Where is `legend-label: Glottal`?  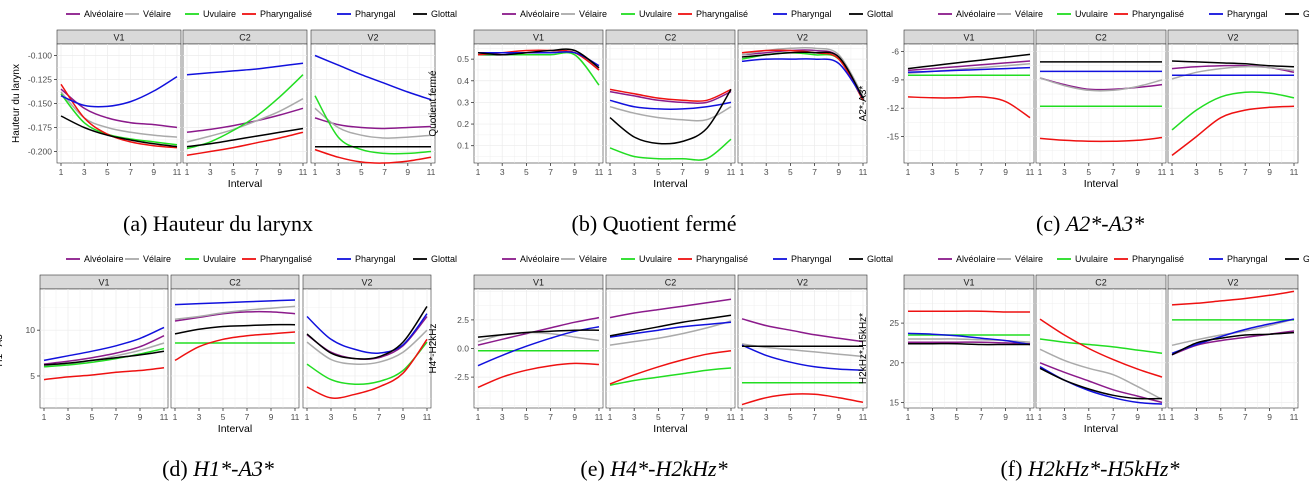 legend-label: Glottal is located at coordinates (1306, 259).